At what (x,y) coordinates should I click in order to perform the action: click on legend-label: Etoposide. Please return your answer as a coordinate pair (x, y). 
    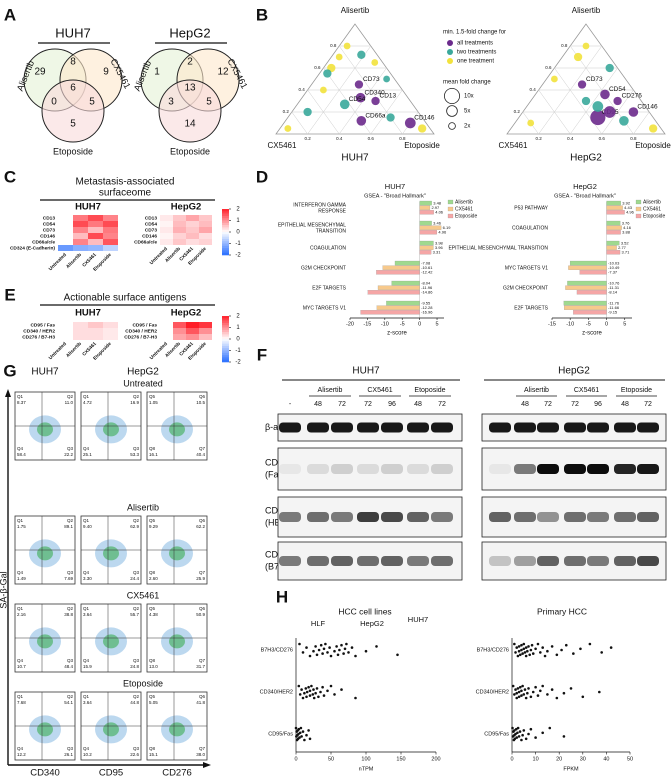
    Looking at the image, I should click on (466, 216).